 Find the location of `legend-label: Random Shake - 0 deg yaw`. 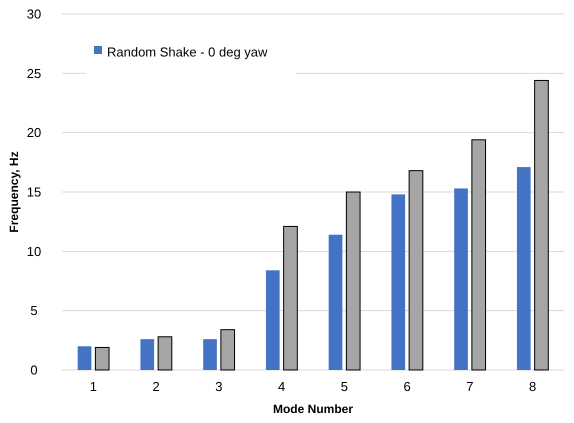

legend-label: Random Shake - 0 deg yaw is located at coordinates (187, 52).